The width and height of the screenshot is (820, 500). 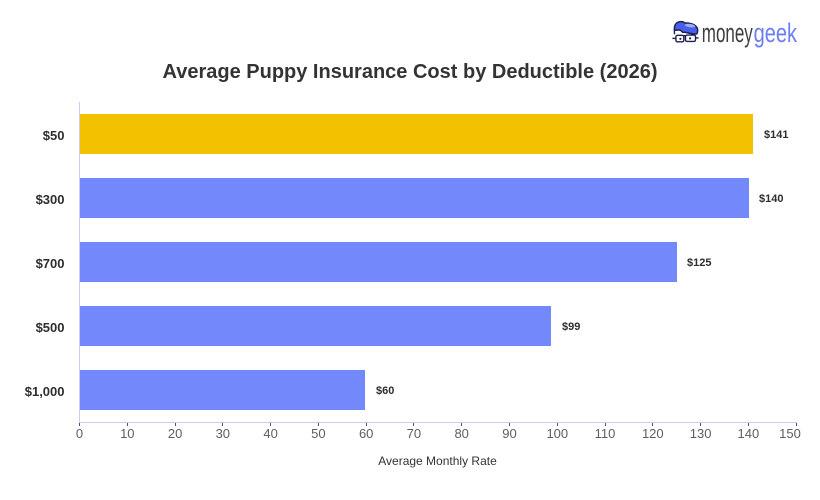 I want to click on svg-text: geek, so click(x=776, y=33).